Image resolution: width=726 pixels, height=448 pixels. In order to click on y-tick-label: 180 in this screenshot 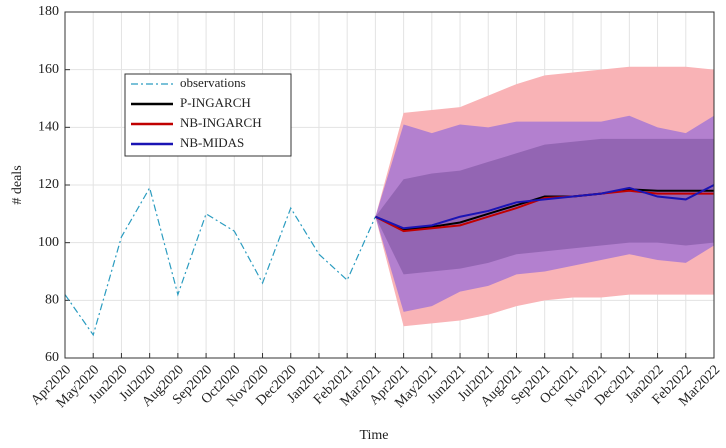, I will do `click(48, 11)`.